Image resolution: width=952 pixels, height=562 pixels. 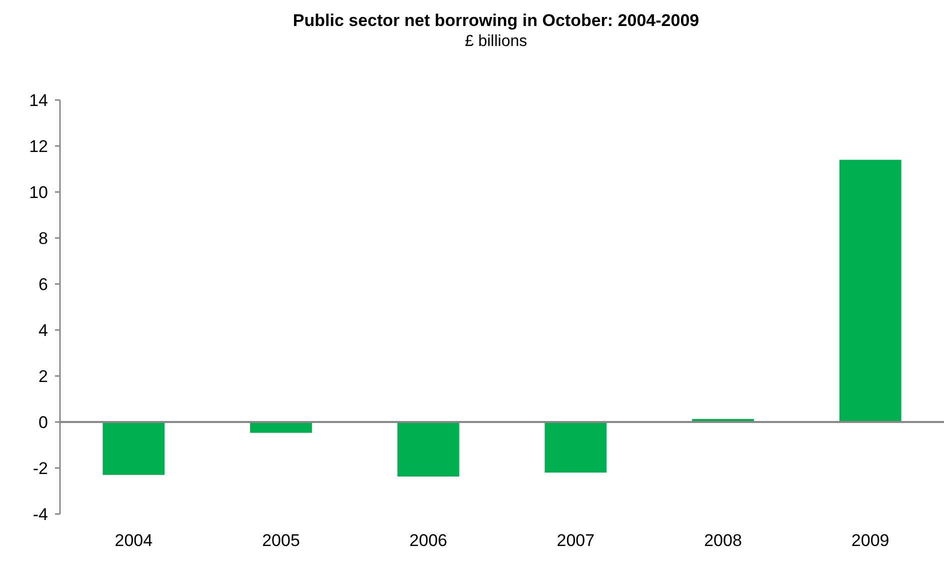 I want to click on y-tick-label: 10, so click(x=38, y=192).